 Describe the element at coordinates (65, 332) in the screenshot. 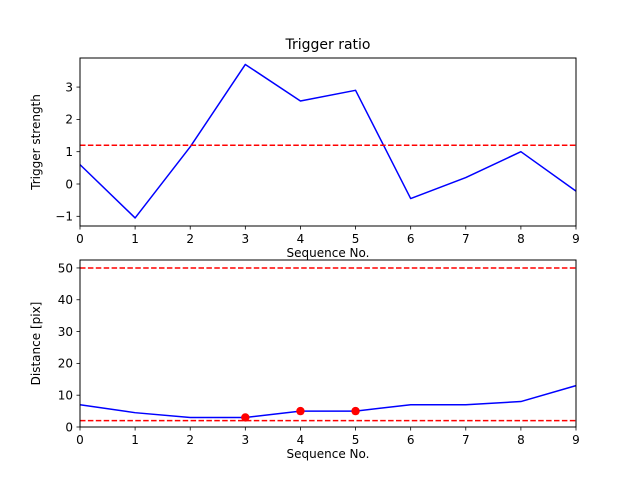

I see `y-tick-label: 30` at that location.